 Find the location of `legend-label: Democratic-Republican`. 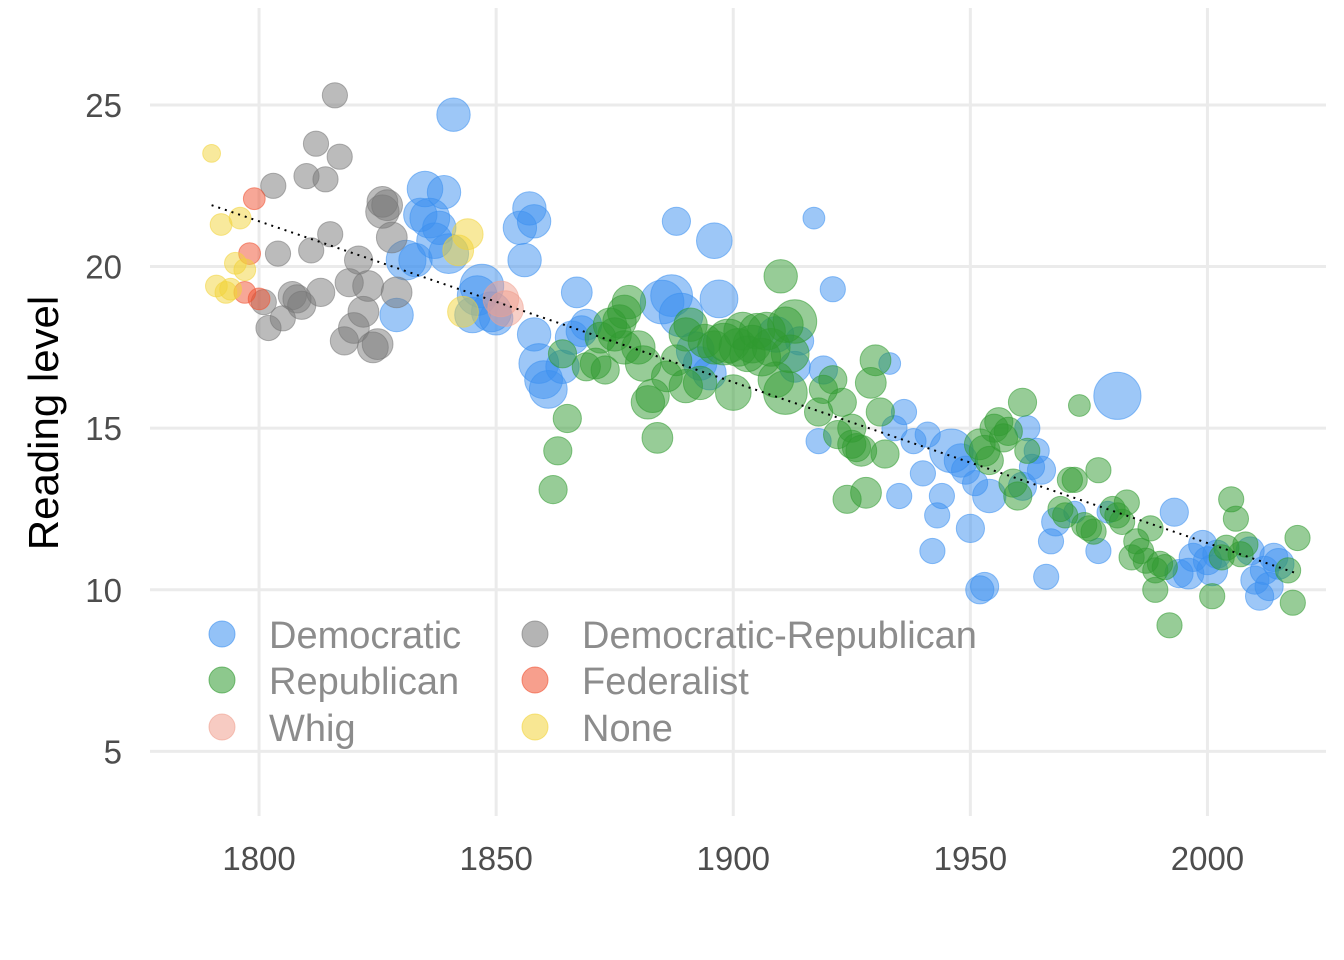

legend-label: Democratic-Republican is located at coordinates (779, 636).